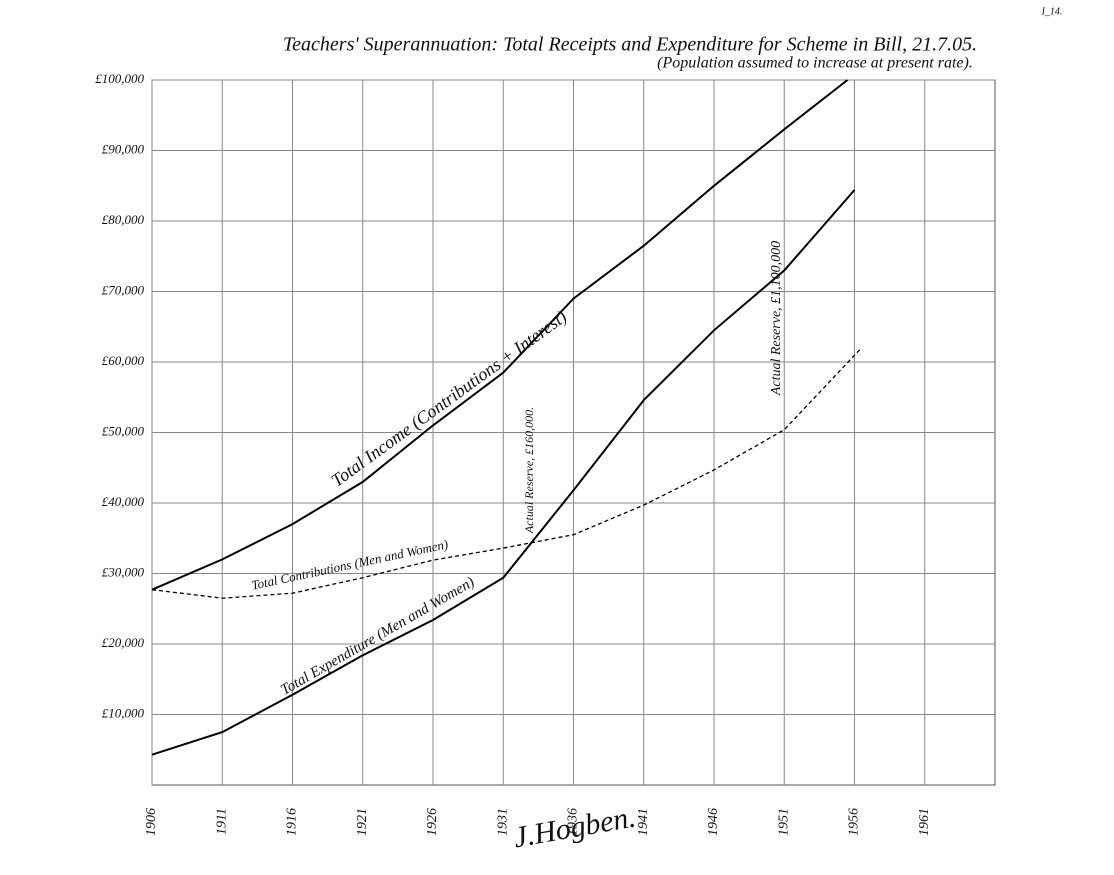 The height and width of the screenshot is (875, 1114). Describe the element at coordinates (123, 360) in the screenshot. I see `y-tick-label: £60,000` at that location.